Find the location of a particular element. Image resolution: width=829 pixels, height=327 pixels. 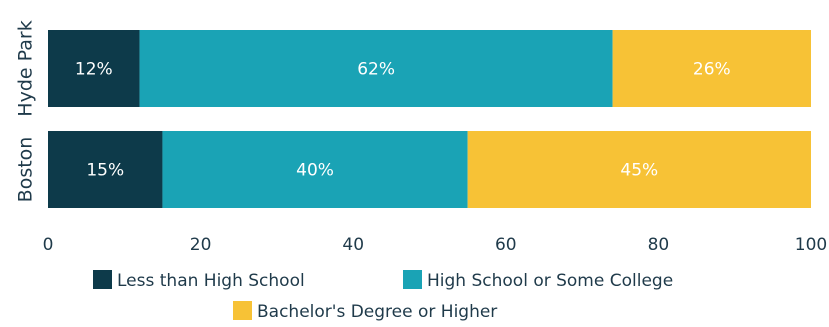

data-label-boston-less-than-high-school: 15% is located at coordinates (105, 171).